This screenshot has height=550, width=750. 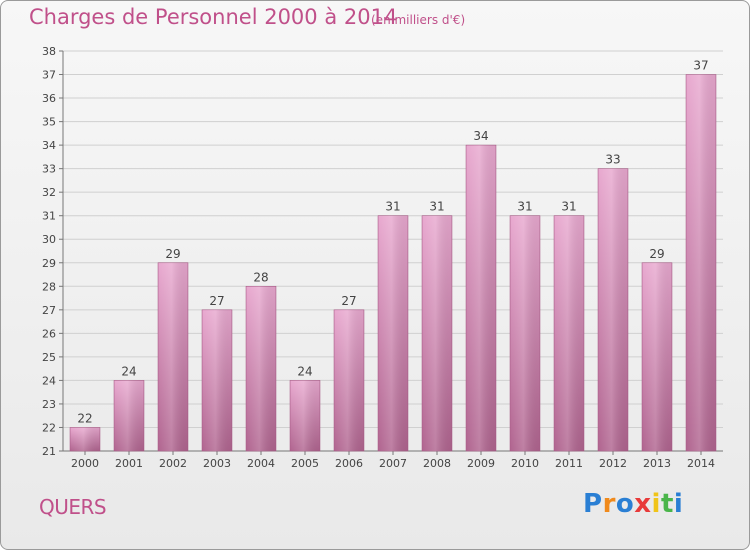 I want to click on y-tick-label: 29, so click(x=49, y=263).